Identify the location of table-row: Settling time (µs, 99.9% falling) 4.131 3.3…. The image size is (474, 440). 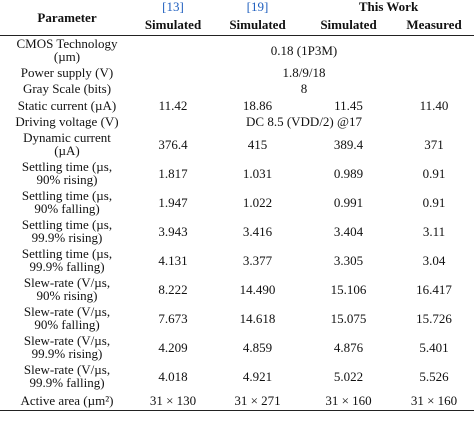
(237, 260).